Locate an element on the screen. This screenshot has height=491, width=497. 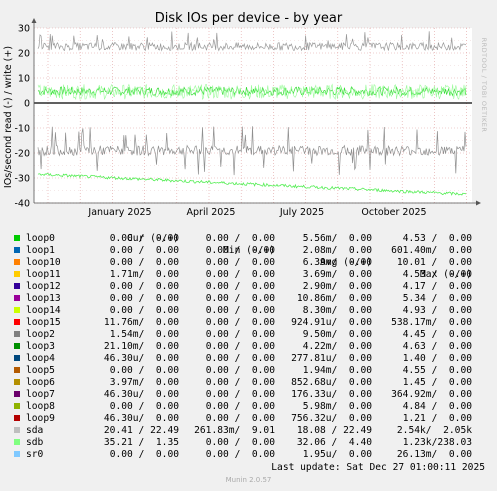
legend-avg: 4.22m/ 0.00 is located at coordinates (337, 346).